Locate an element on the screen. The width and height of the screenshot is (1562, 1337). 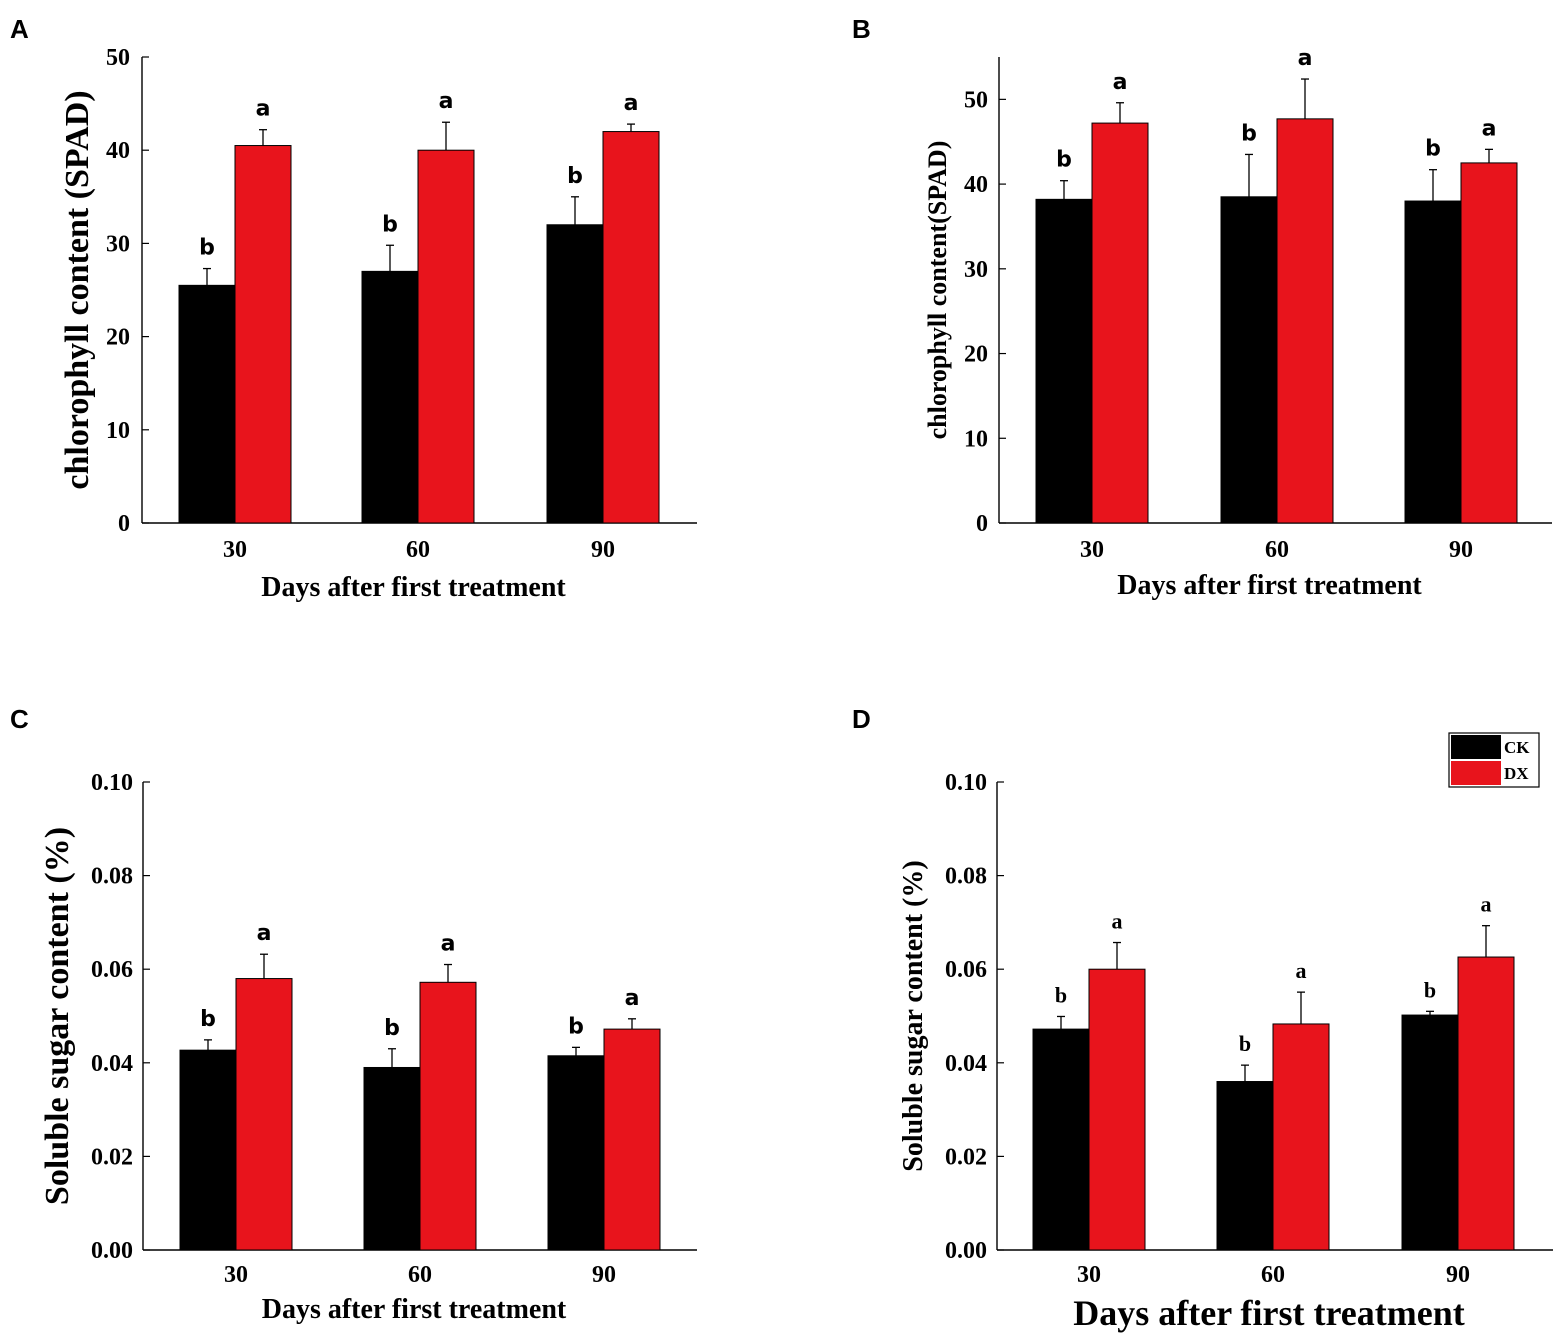
panel-b-ytick-label: 10 is located at coordinates (976, 439).